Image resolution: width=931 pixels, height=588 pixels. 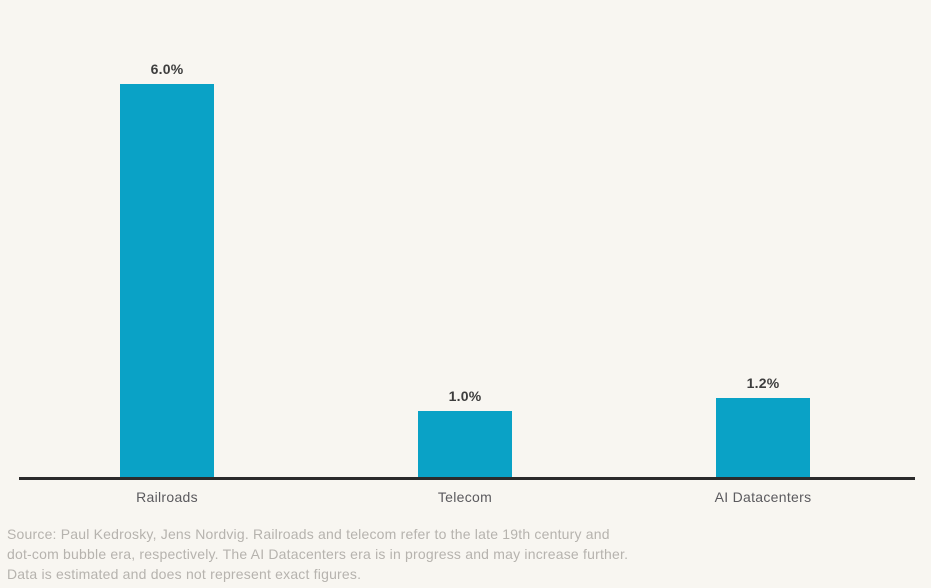 I want to click on bar-value-label-telecom: 1.0%, so click(x=465, y=396).